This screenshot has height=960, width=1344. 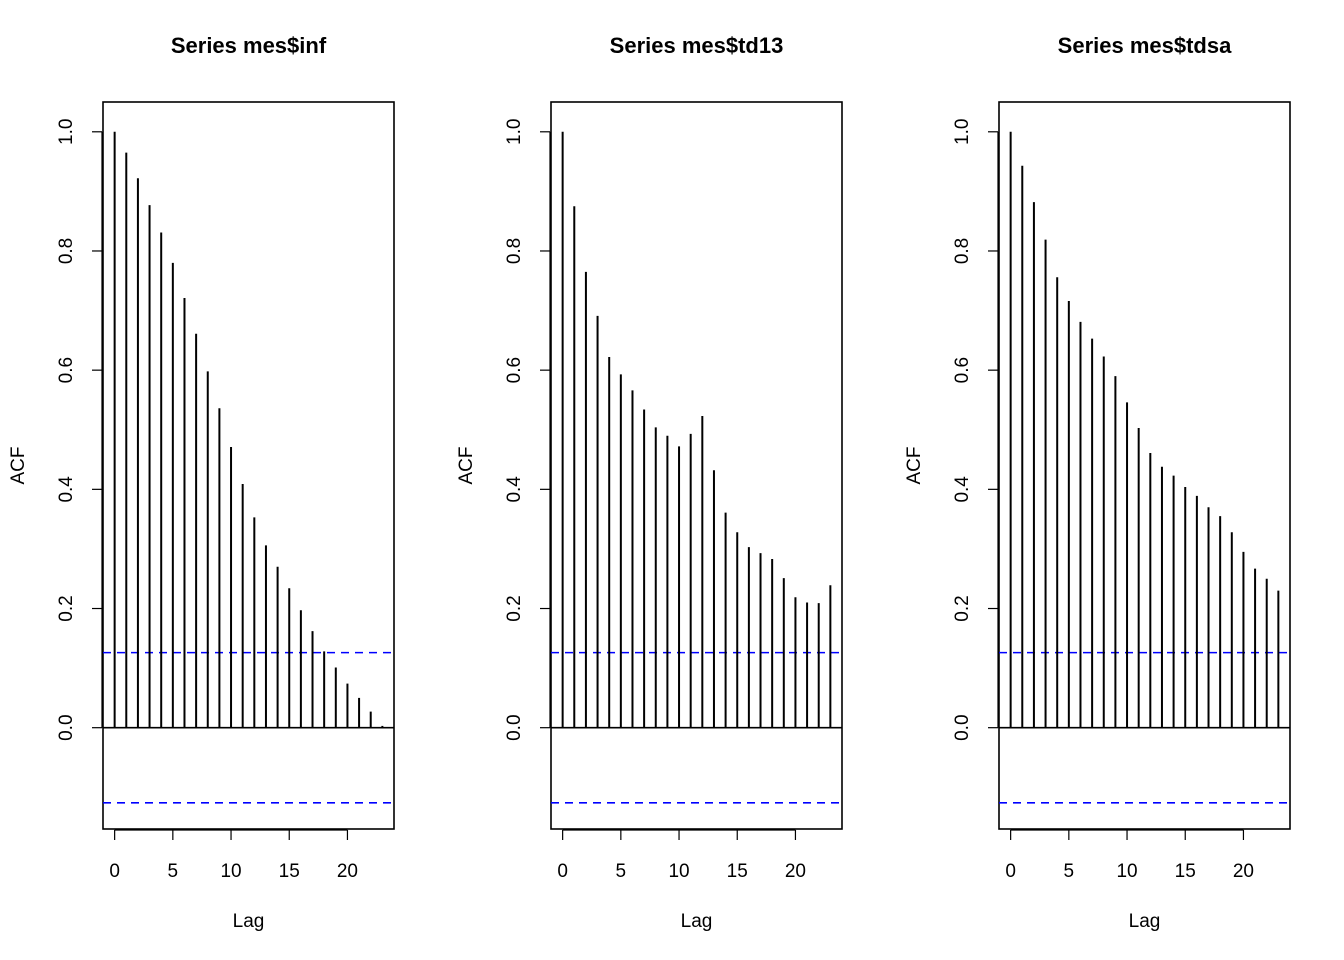 What do you see at coordinates (249, 45) in the screenshot?
I see `chart-title: Series mes$inf` at bounding box center [249, 45].